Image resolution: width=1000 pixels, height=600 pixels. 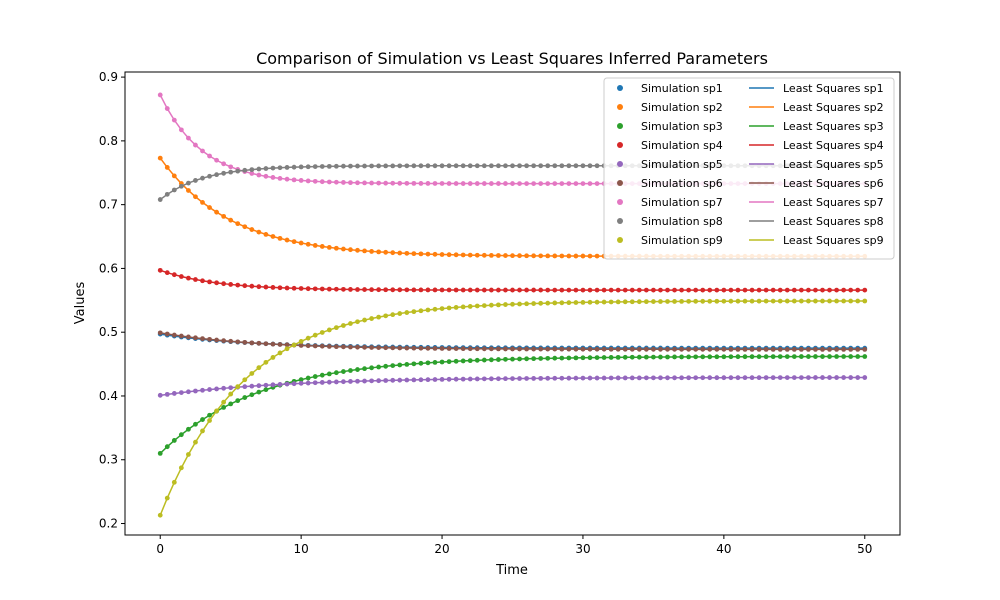 I want to click on y-tick-label: 0.3, so click(x=108, y=460).